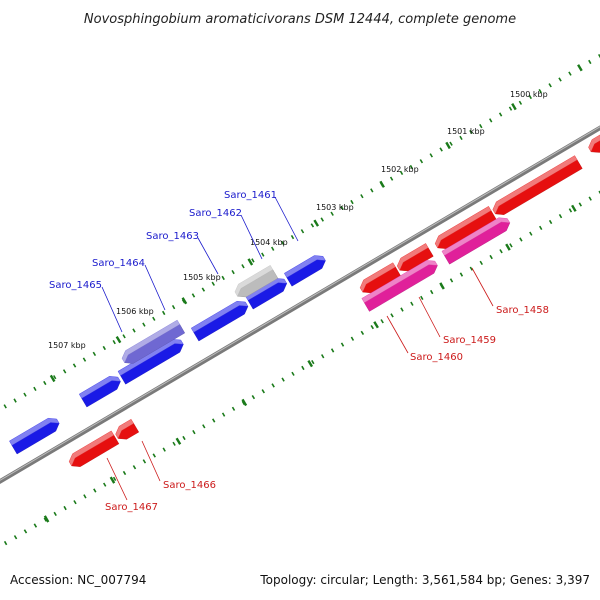  What do you see at coordinates (335, 207) in the screenshot?
I see `kbp-marker-label: 1503 kbp` at bounding box center [335, 207].